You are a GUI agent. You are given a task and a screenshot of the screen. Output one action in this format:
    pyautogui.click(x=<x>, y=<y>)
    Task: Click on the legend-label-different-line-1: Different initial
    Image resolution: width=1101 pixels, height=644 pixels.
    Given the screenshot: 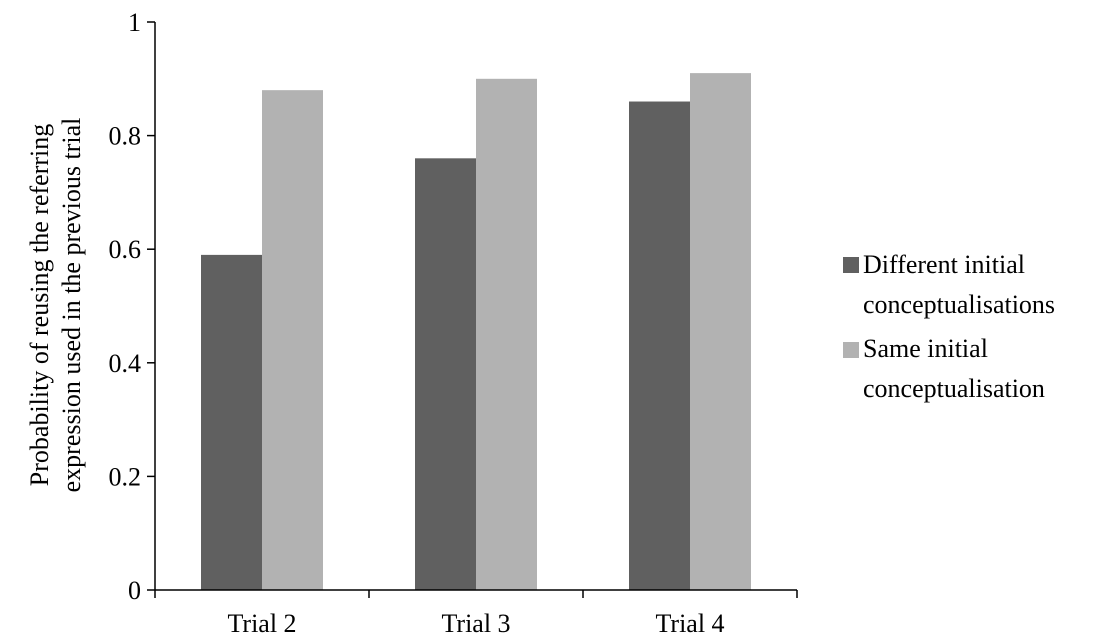 What is the action you would take?
    pyautogui.click(x=944, y=264)
    